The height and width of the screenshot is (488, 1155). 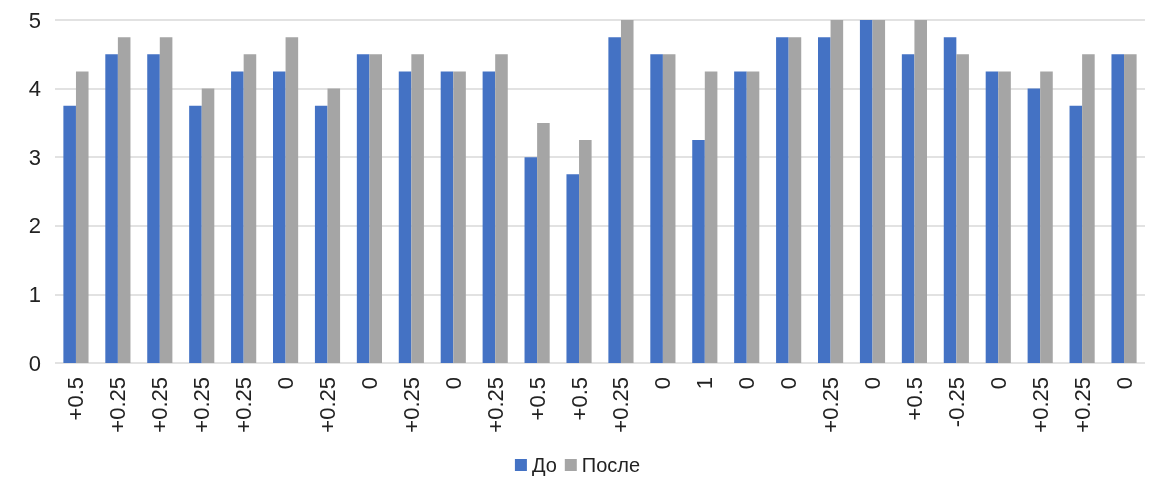 I want to click on x-tick-label: -0.25, so click(x=956, y=402).